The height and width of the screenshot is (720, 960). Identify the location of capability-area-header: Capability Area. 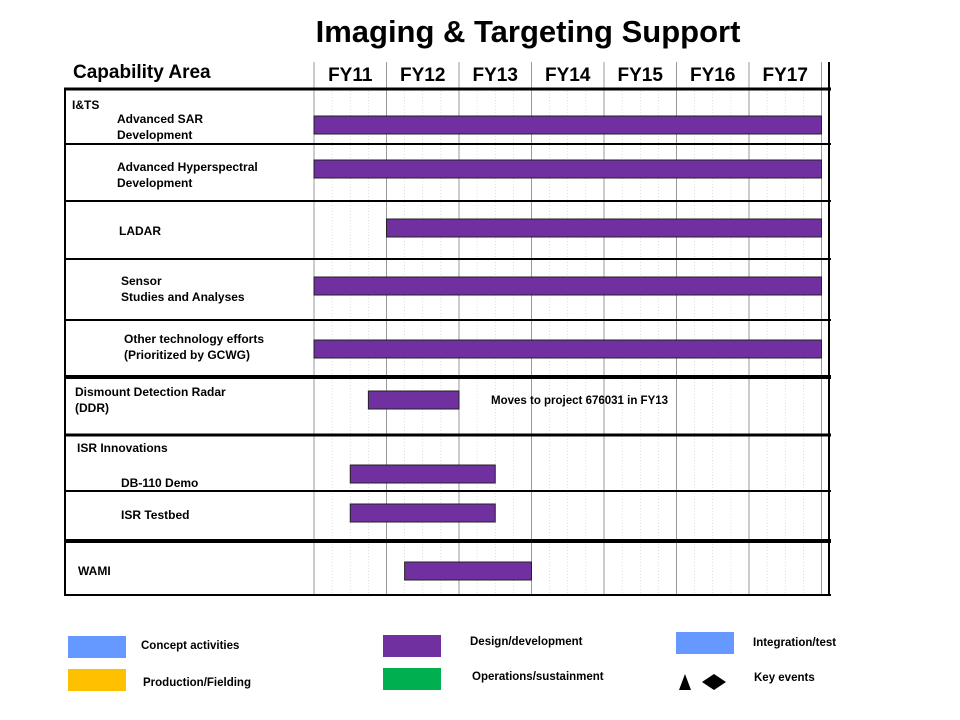
(142, 72).